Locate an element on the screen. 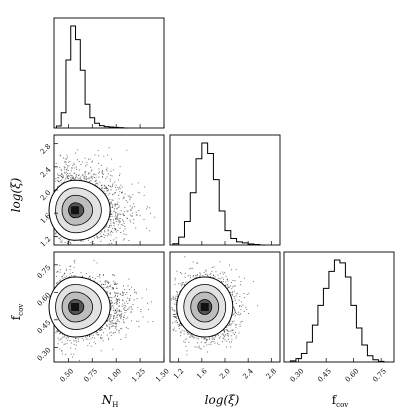  xlabel-nh: NH is located at coordinates (110, 401).